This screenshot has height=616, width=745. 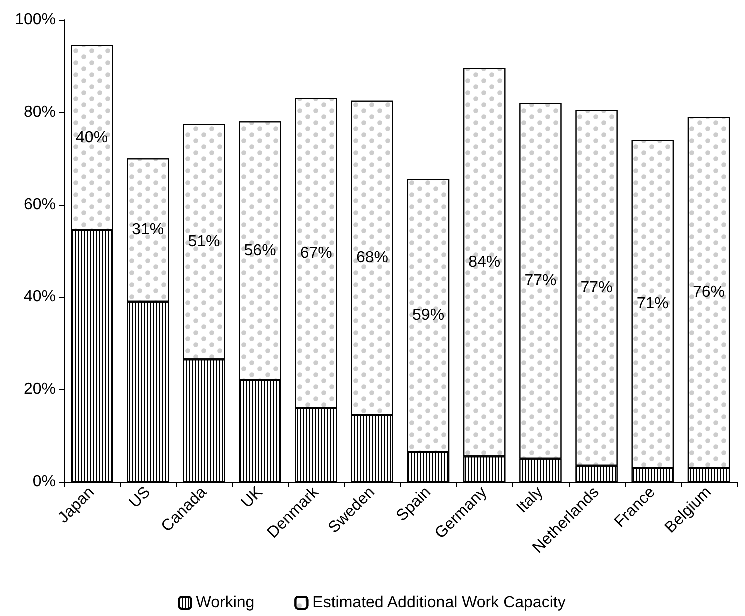 What do you see at coordinates (140, 498) in the screenshot?
I see `x-tick-label: US` at bounding box center [140, 498].